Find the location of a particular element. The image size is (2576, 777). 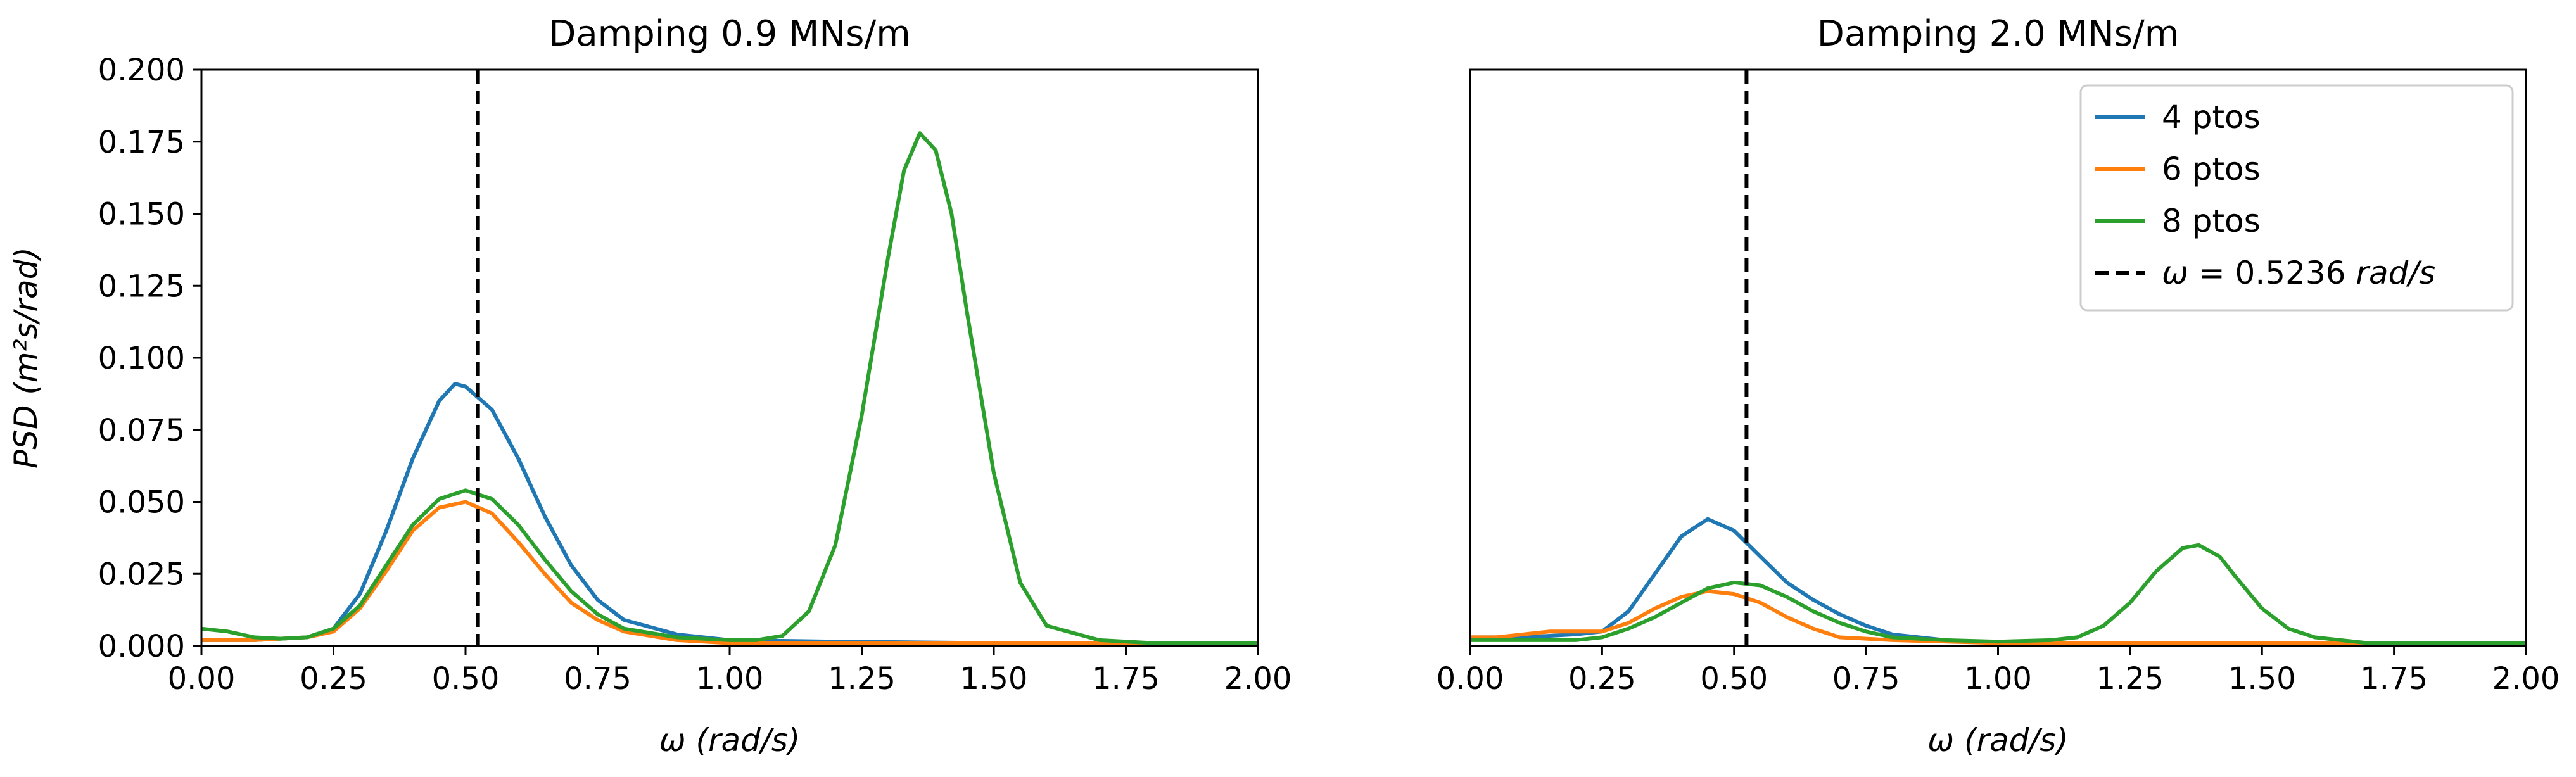

y-tick-label: 0.150 is located at coordinates (141, 214).